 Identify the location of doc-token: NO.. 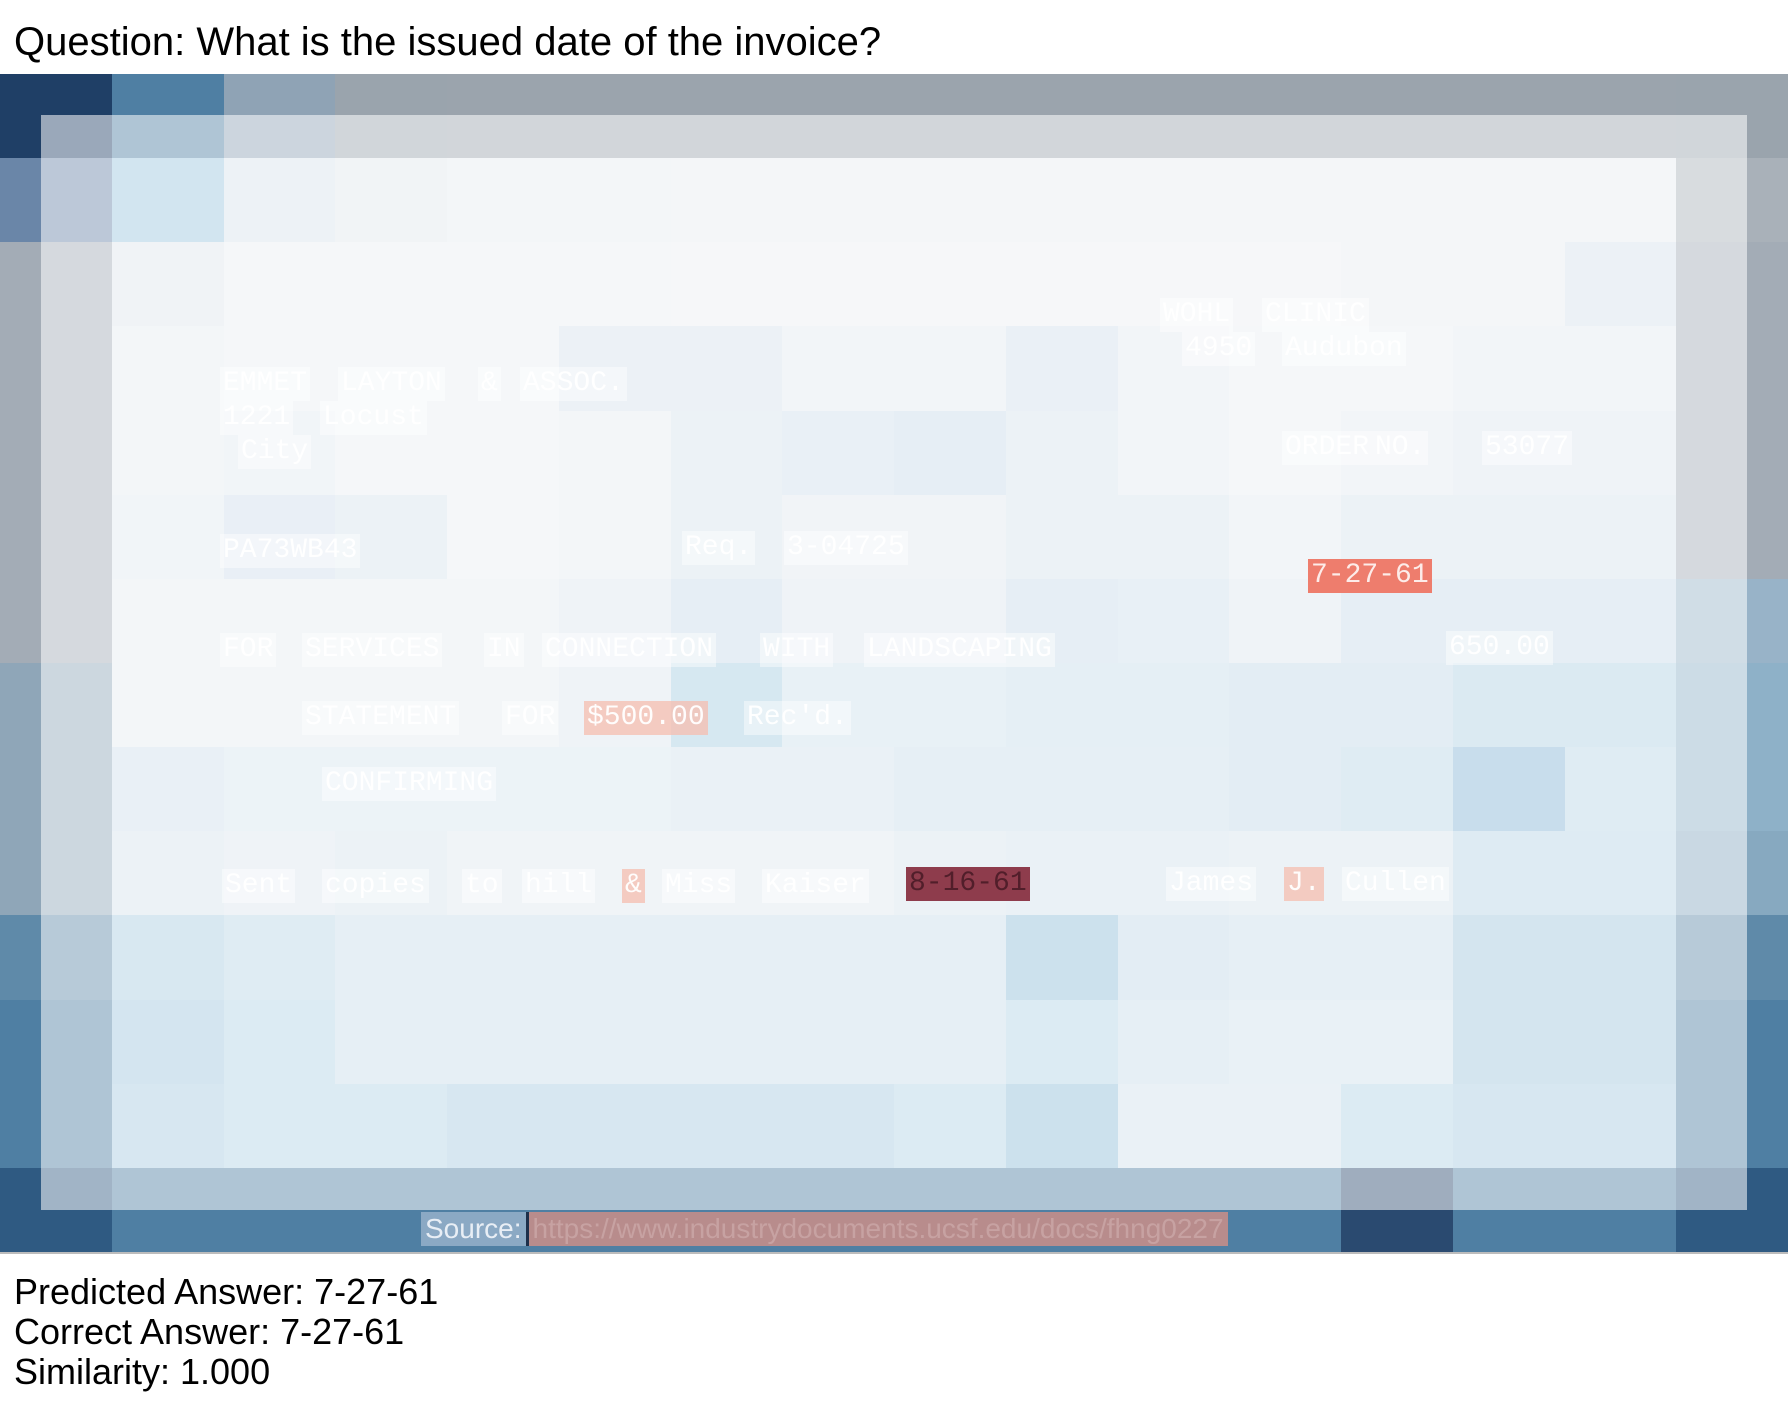
(1400, 448).